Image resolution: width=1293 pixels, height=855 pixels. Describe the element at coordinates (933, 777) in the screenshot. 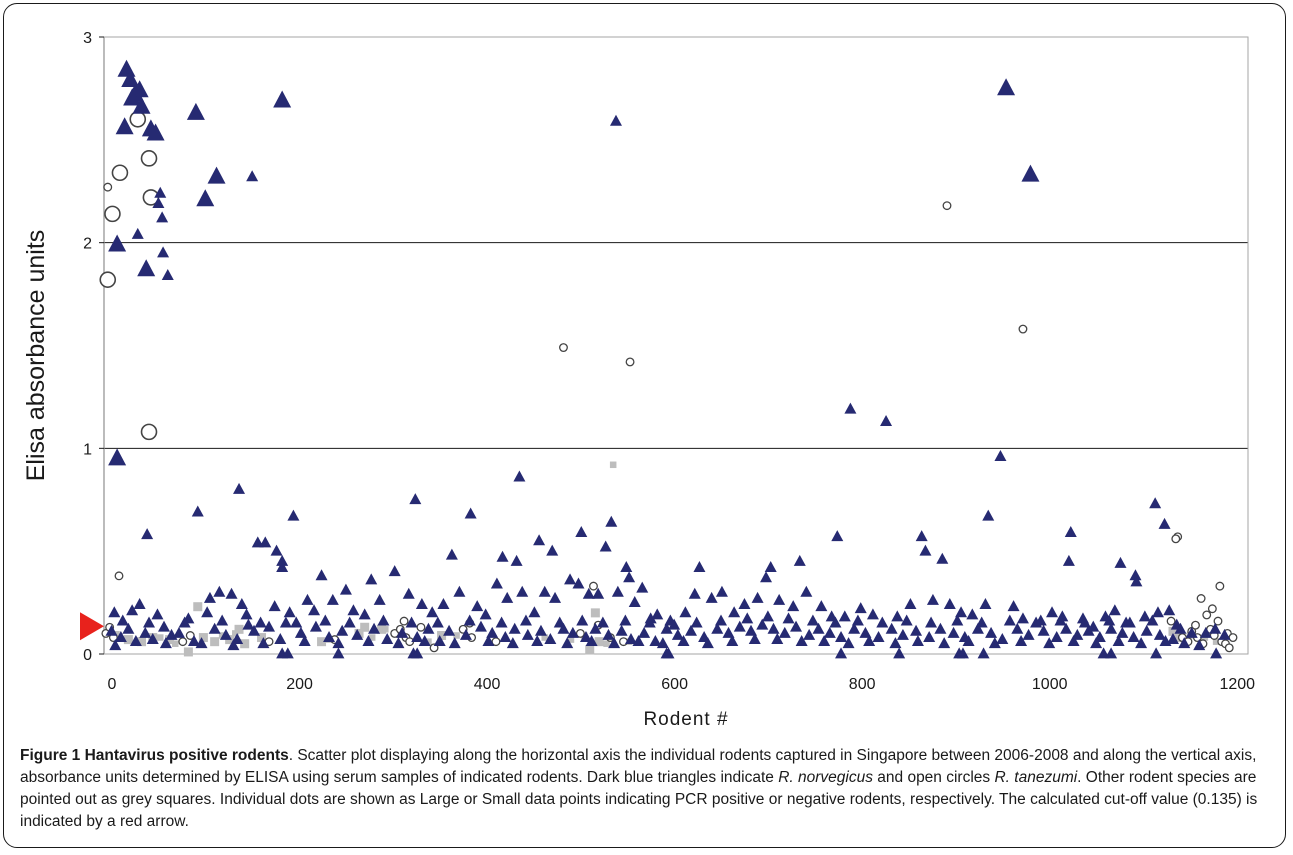

I see `caption-text-2: and open circles` at that location.